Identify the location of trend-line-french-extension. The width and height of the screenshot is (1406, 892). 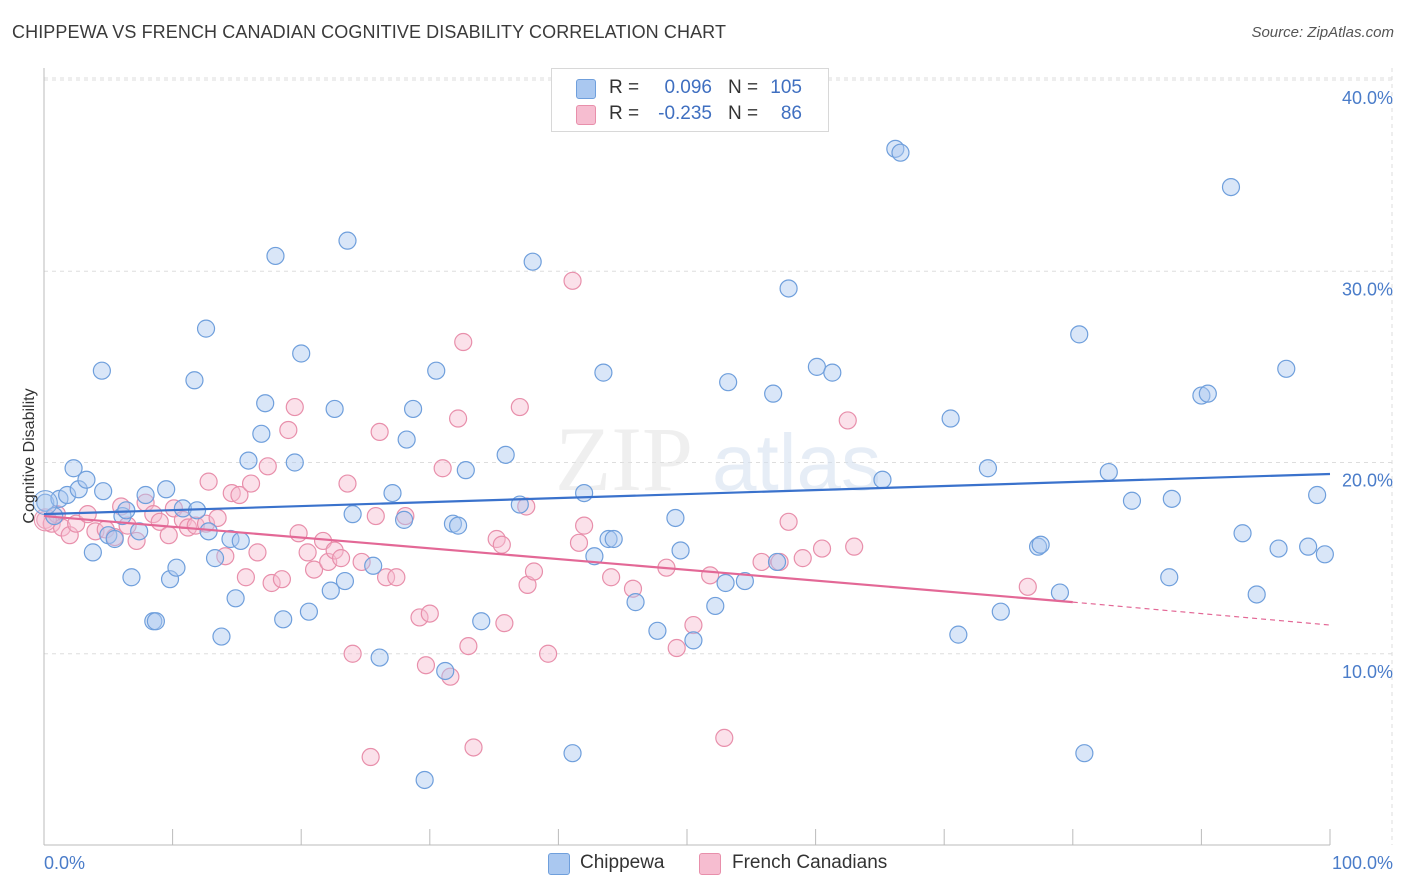
(1201, 613).